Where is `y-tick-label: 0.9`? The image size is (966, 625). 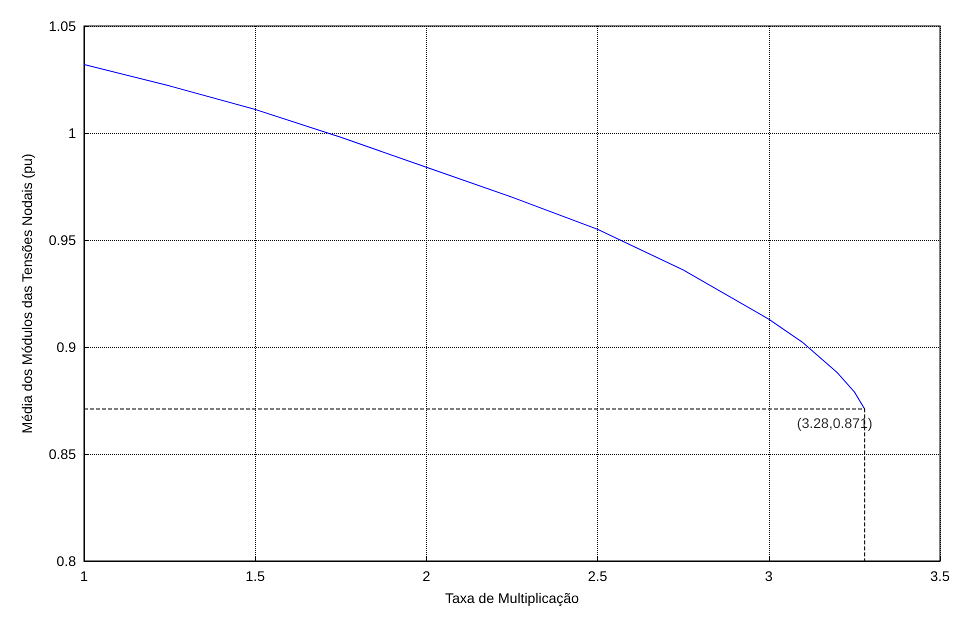
y-tick-label: 0.9 is located at coordinates (66, 347).